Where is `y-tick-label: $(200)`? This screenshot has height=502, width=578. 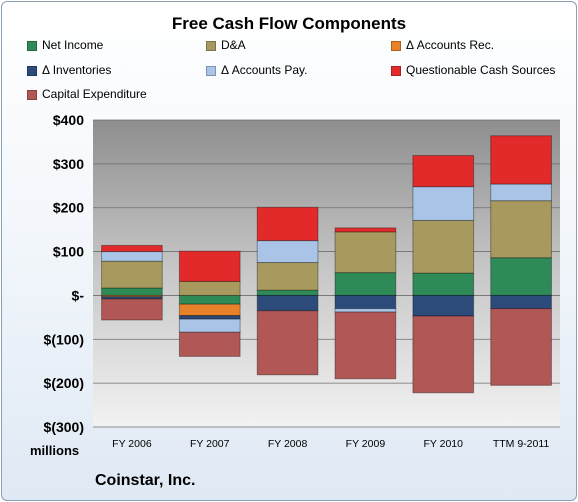 y-tick-label: $(200) is located at coordinates (64, 383).